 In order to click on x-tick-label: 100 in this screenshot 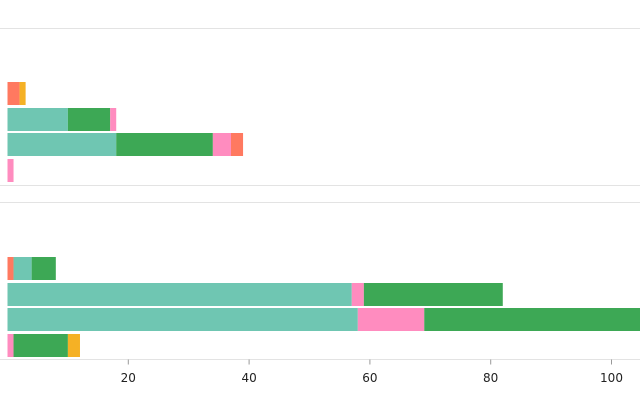, I will do `click(611, 378)`.